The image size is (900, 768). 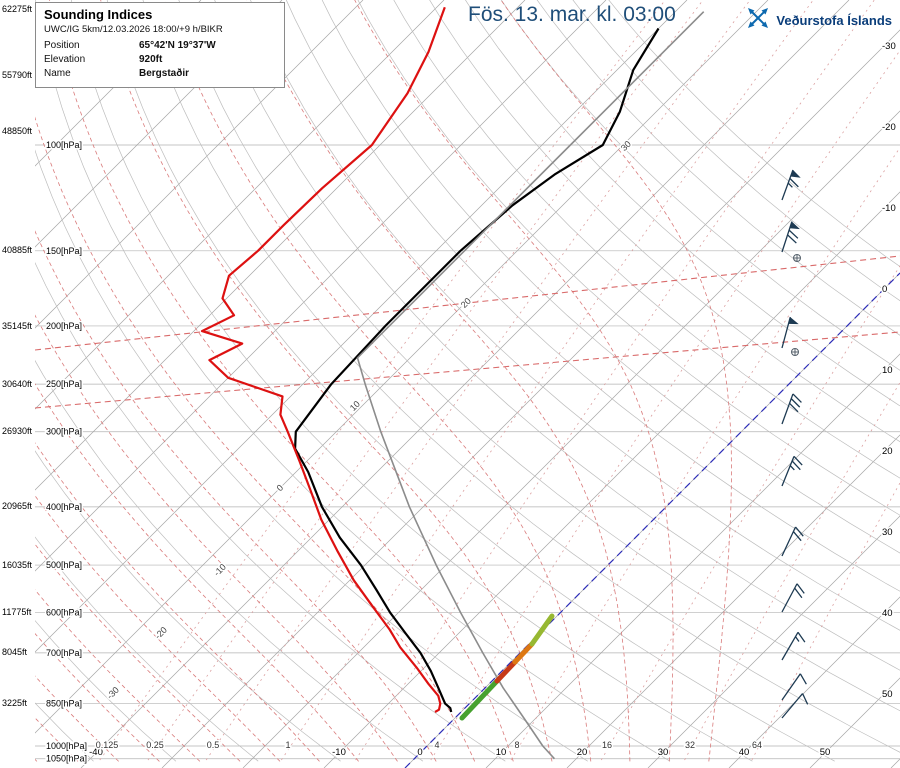 I want to click on info-row-position: Position 65°42'N 19°37'W, so click(x=160, y=46).